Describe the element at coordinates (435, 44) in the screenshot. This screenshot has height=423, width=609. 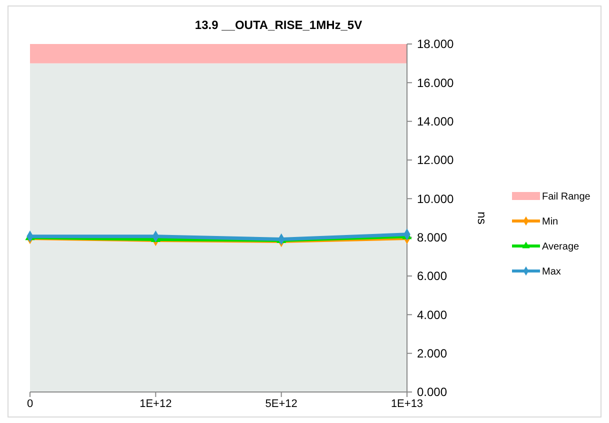
I see `y-tick-label: 18.000` at that location.